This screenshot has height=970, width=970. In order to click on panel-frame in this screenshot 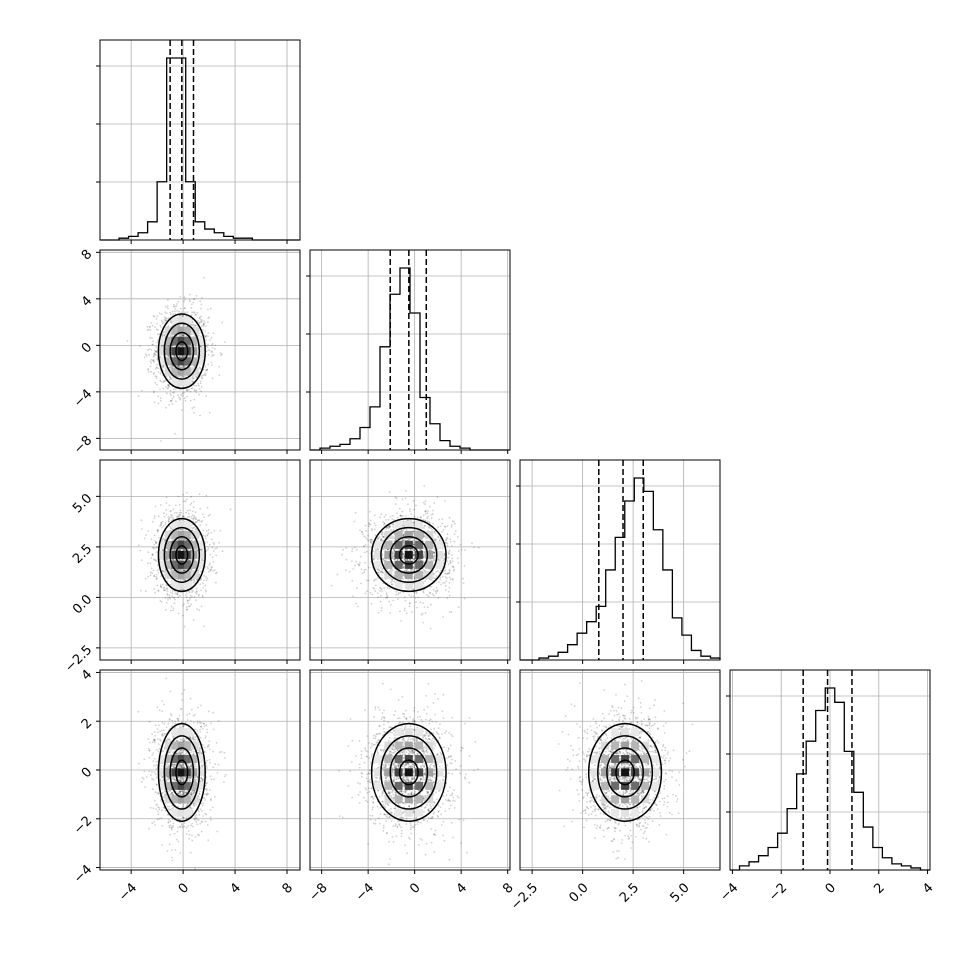, I will do `click(410, 350)`.